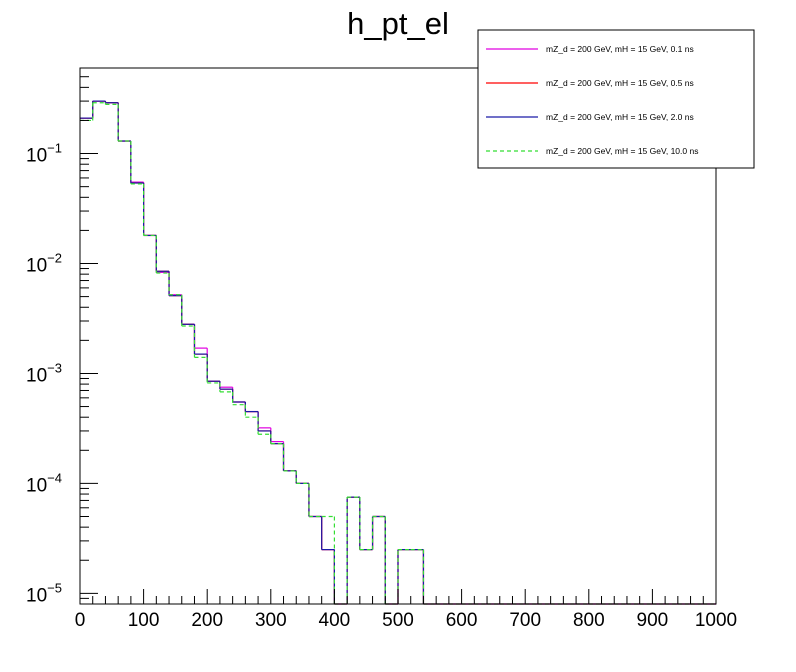 The image size is (796, 672). What do you see at coordinates (462, 620) in the screenshot?
I see `x-tick-label: 600` at bounding box center [462, 620].